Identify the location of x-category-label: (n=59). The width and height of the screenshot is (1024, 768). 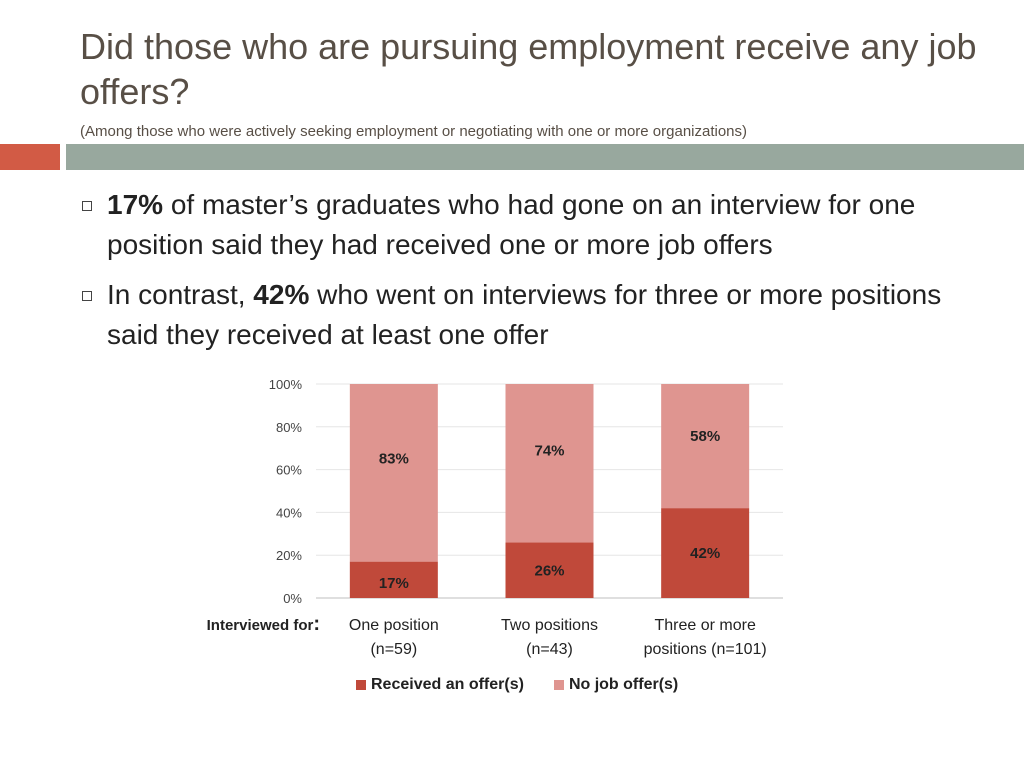
(393, 649).